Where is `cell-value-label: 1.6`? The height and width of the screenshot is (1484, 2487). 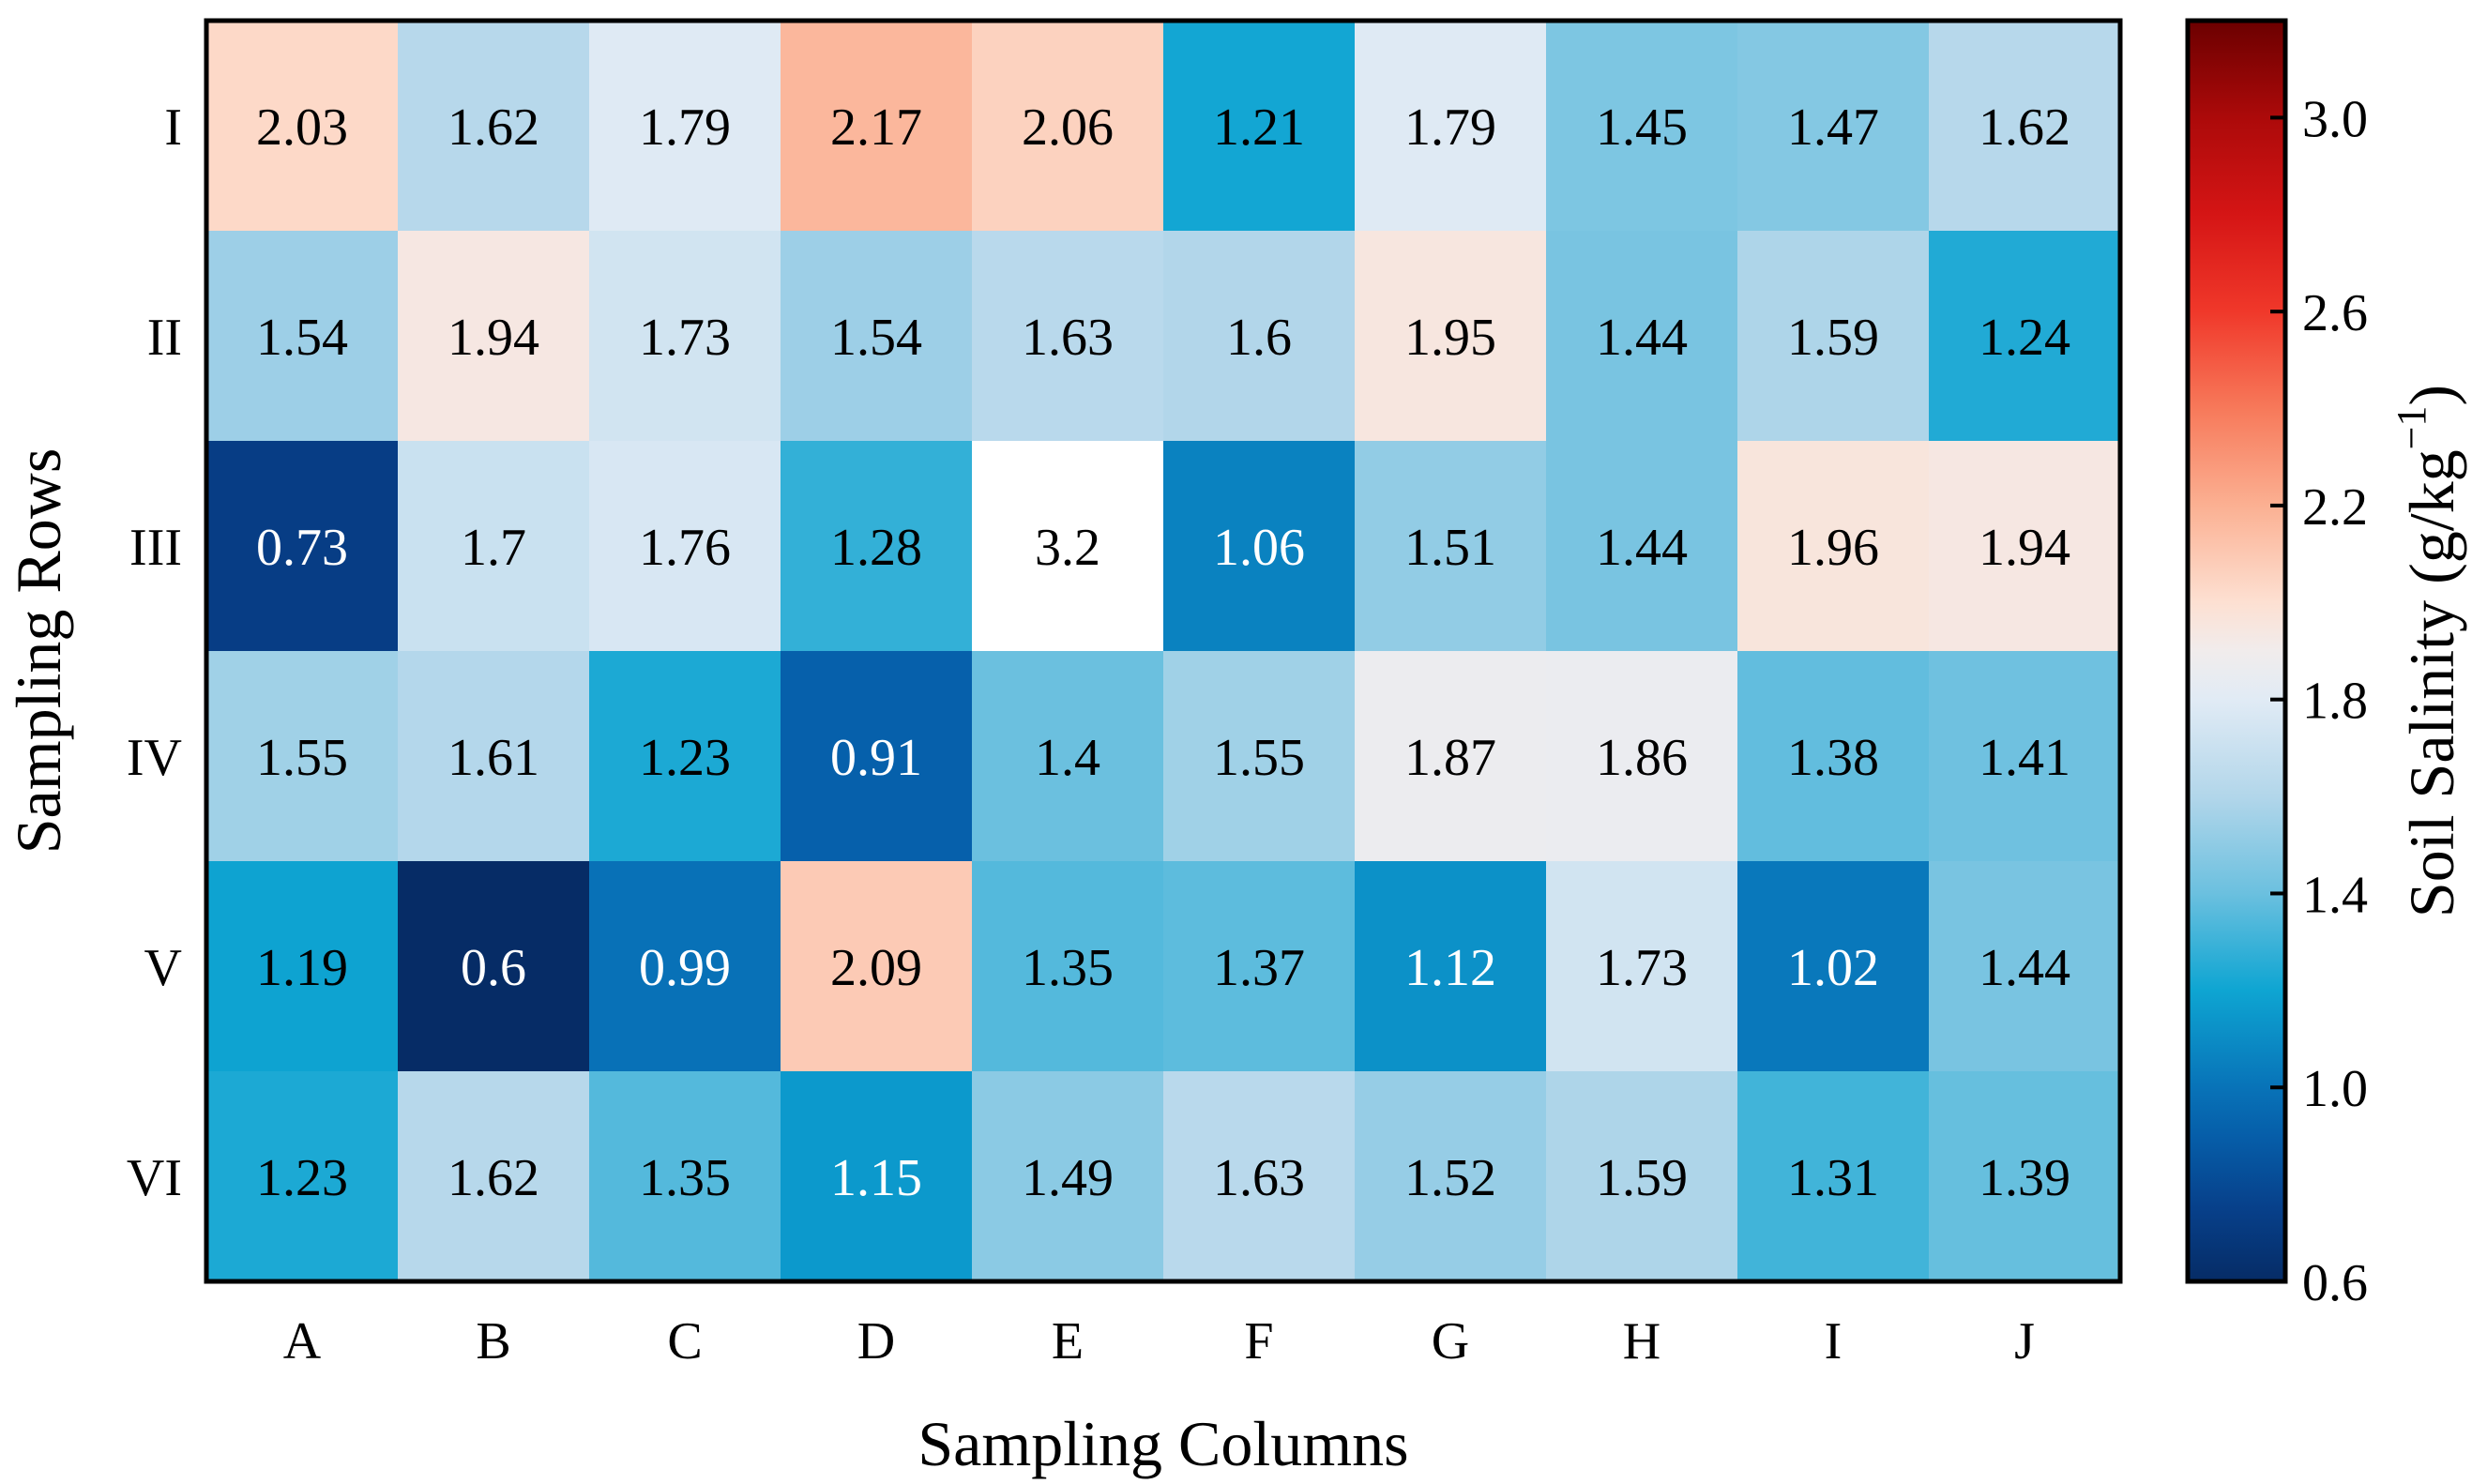 cell-value-label: 1.6 is located at coordinates (1259, 338).